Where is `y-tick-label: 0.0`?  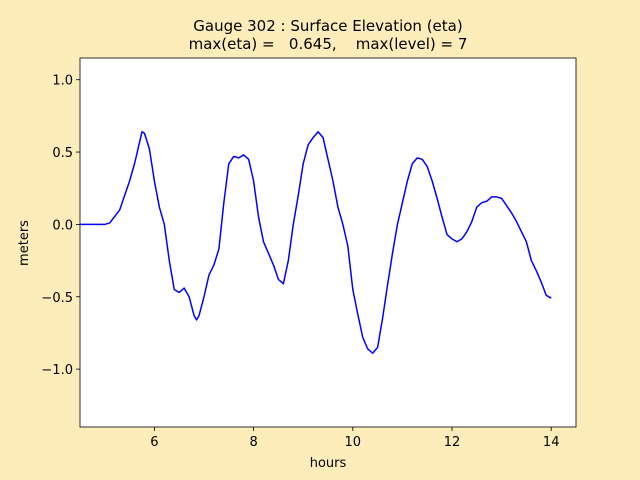
y-tick-label: 0.0 is located at coordinates (62, 225).